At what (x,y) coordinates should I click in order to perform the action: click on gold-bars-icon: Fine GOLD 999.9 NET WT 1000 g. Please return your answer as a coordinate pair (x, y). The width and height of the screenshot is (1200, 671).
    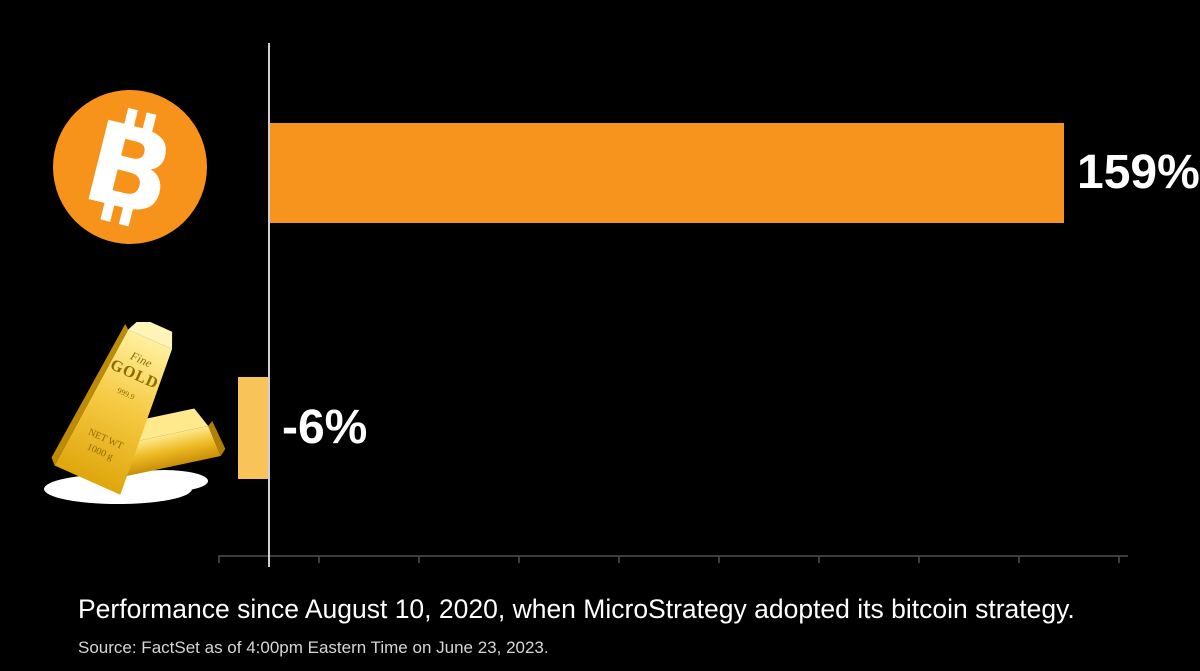
    Looking at the image, I should click on (135, 413).